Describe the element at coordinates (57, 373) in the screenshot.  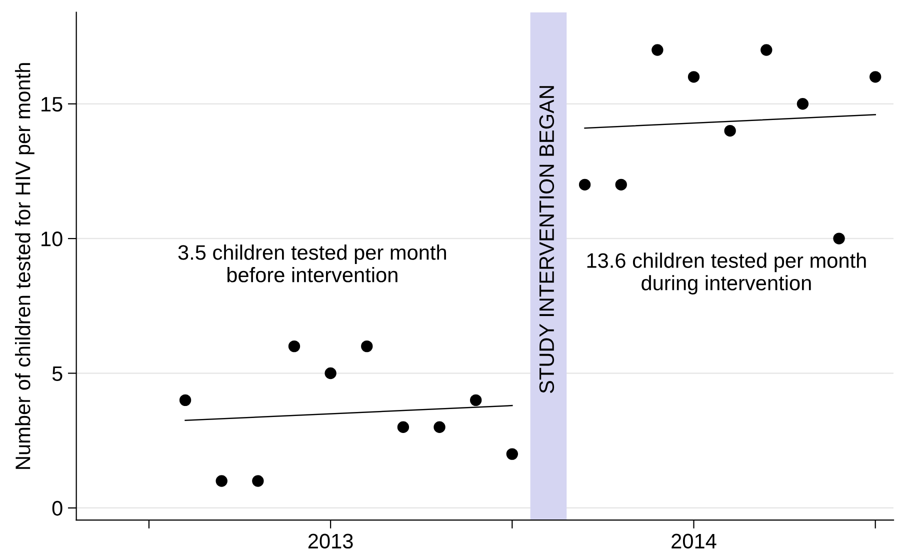
I see `y-tick-label: 5` at that location.